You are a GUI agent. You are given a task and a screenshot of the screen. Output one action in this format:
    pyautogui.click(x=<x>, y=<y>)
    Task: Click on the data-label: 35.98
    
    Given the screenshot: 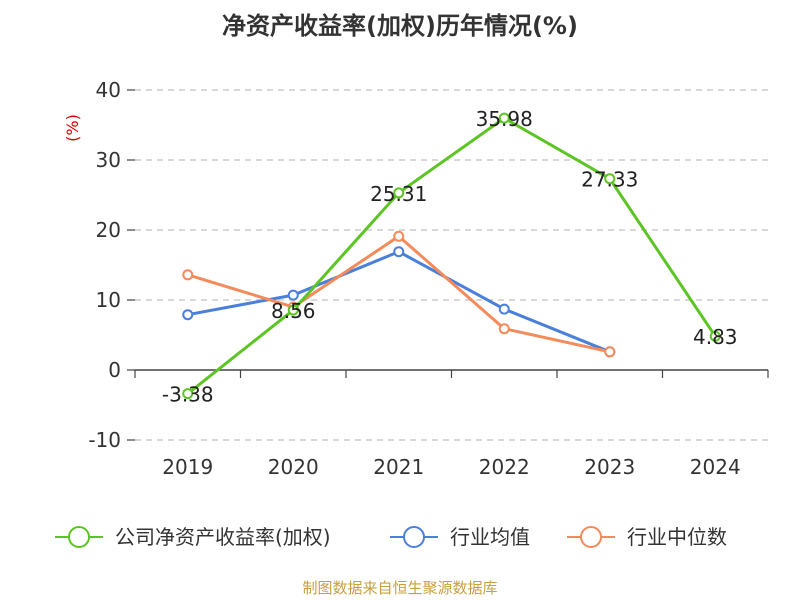 What is the action you would take?
    pyautogui.click(x=504, y=119)
    